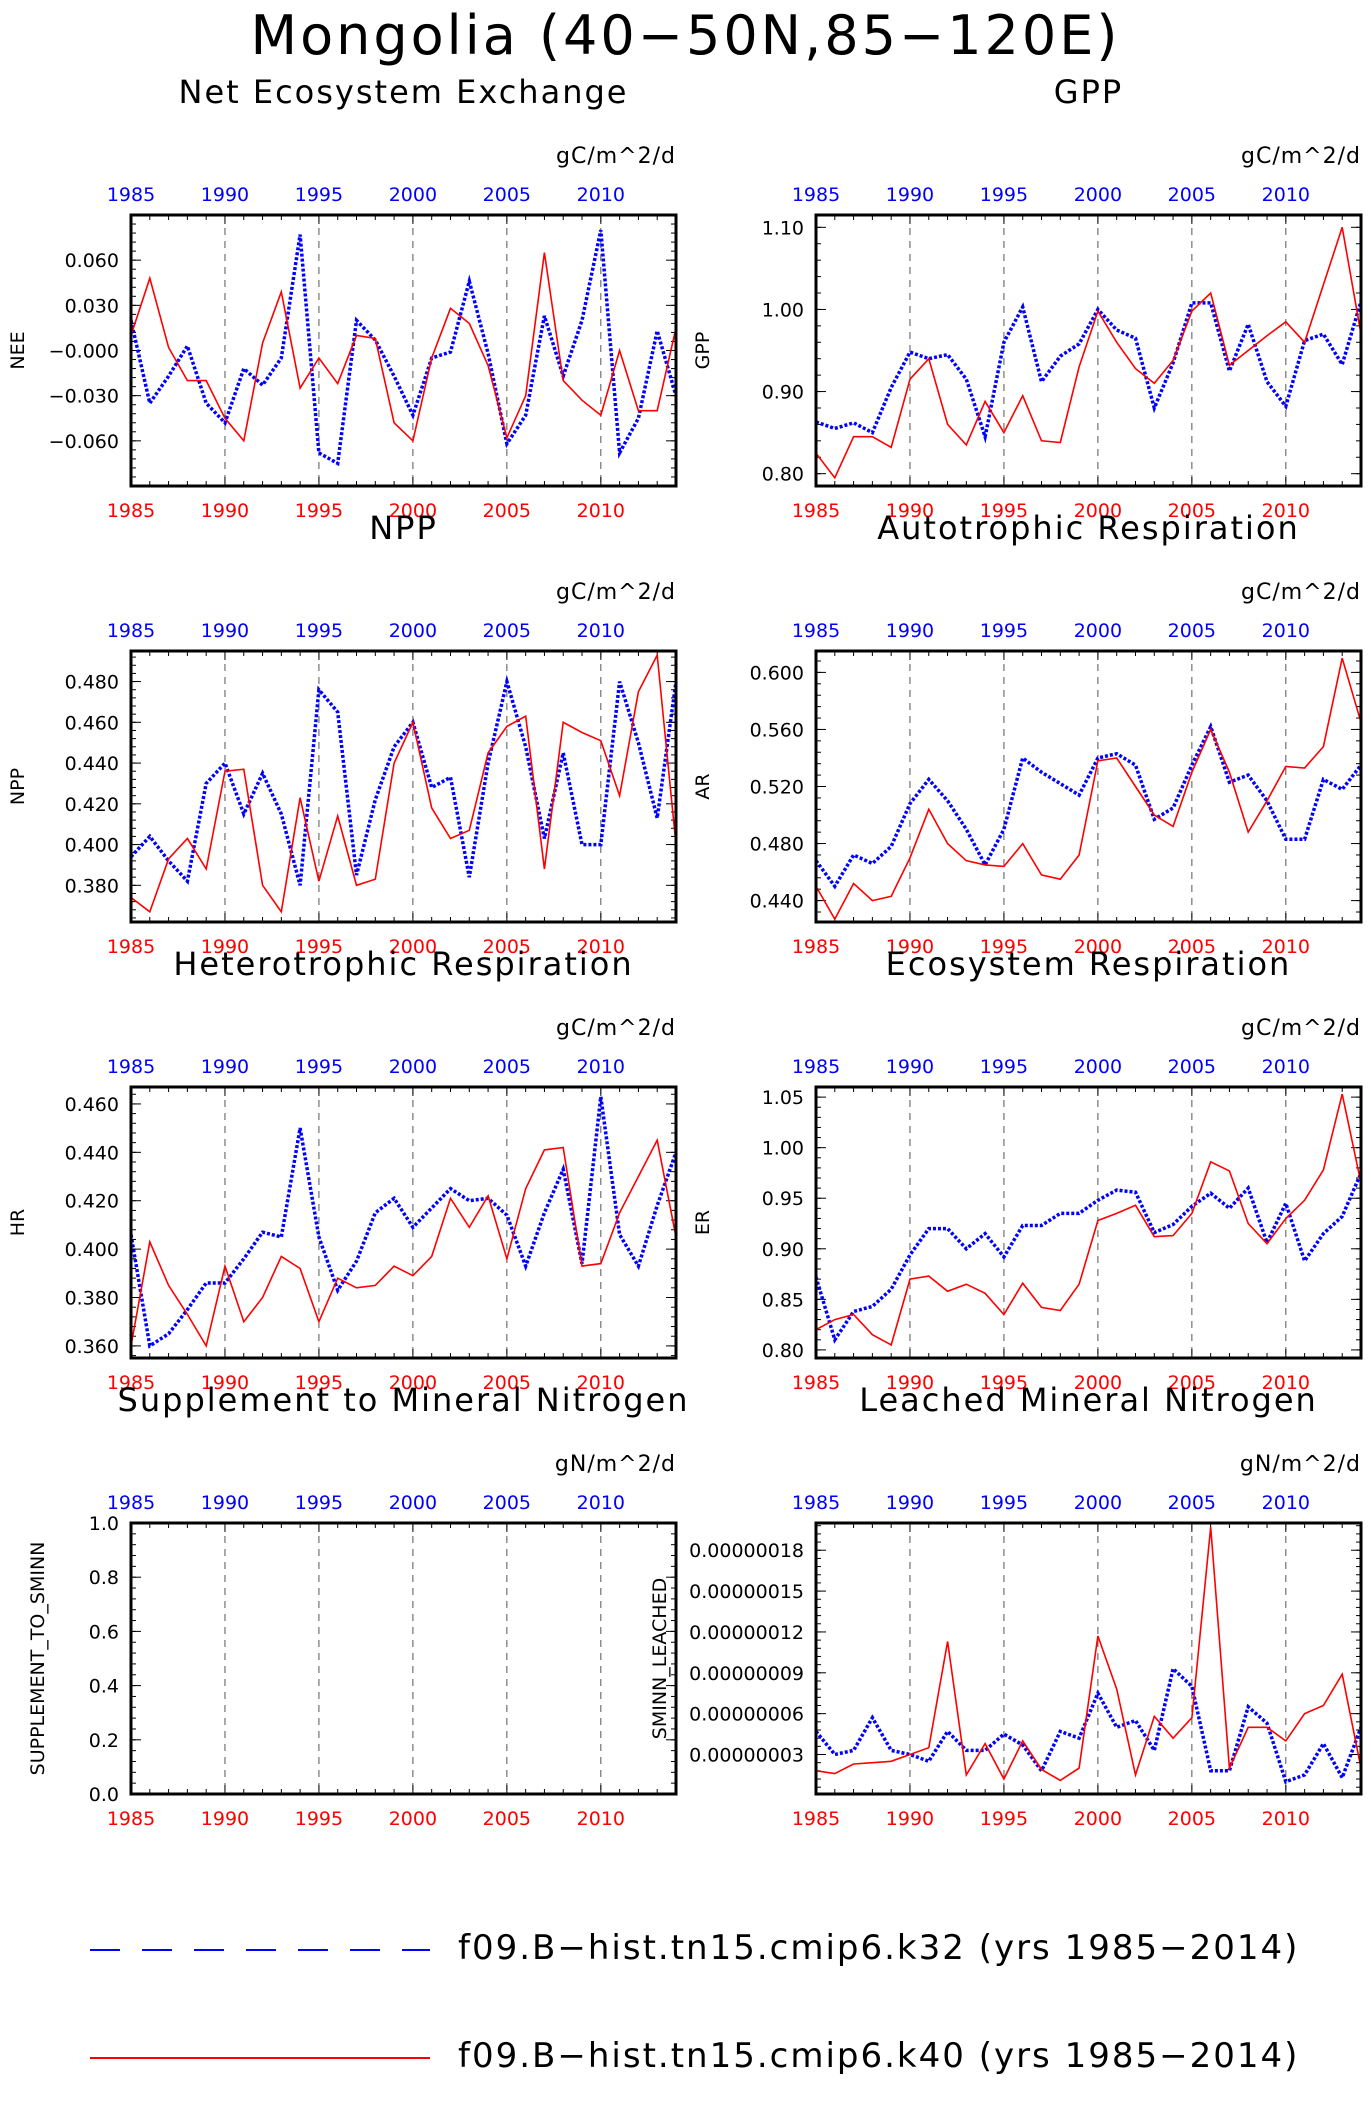 This screenshot has width=1371, height=2119. Describe the element at coordinates (746, 1756) in the screenshot. I see `y-tick-label: 0.00000003` at that location.